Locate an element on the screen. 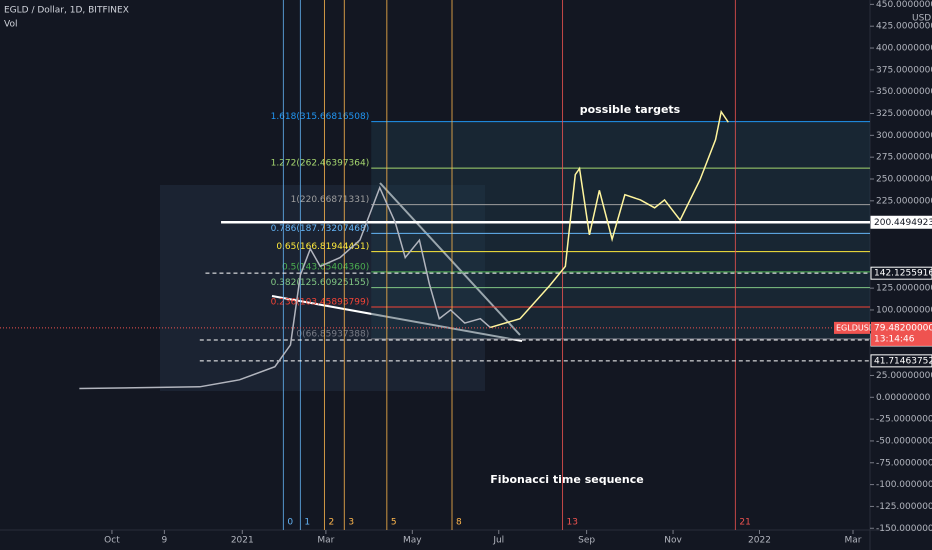 The image size is (932, 550). x-tick-label: Nov is located at coordinates (673, 541).